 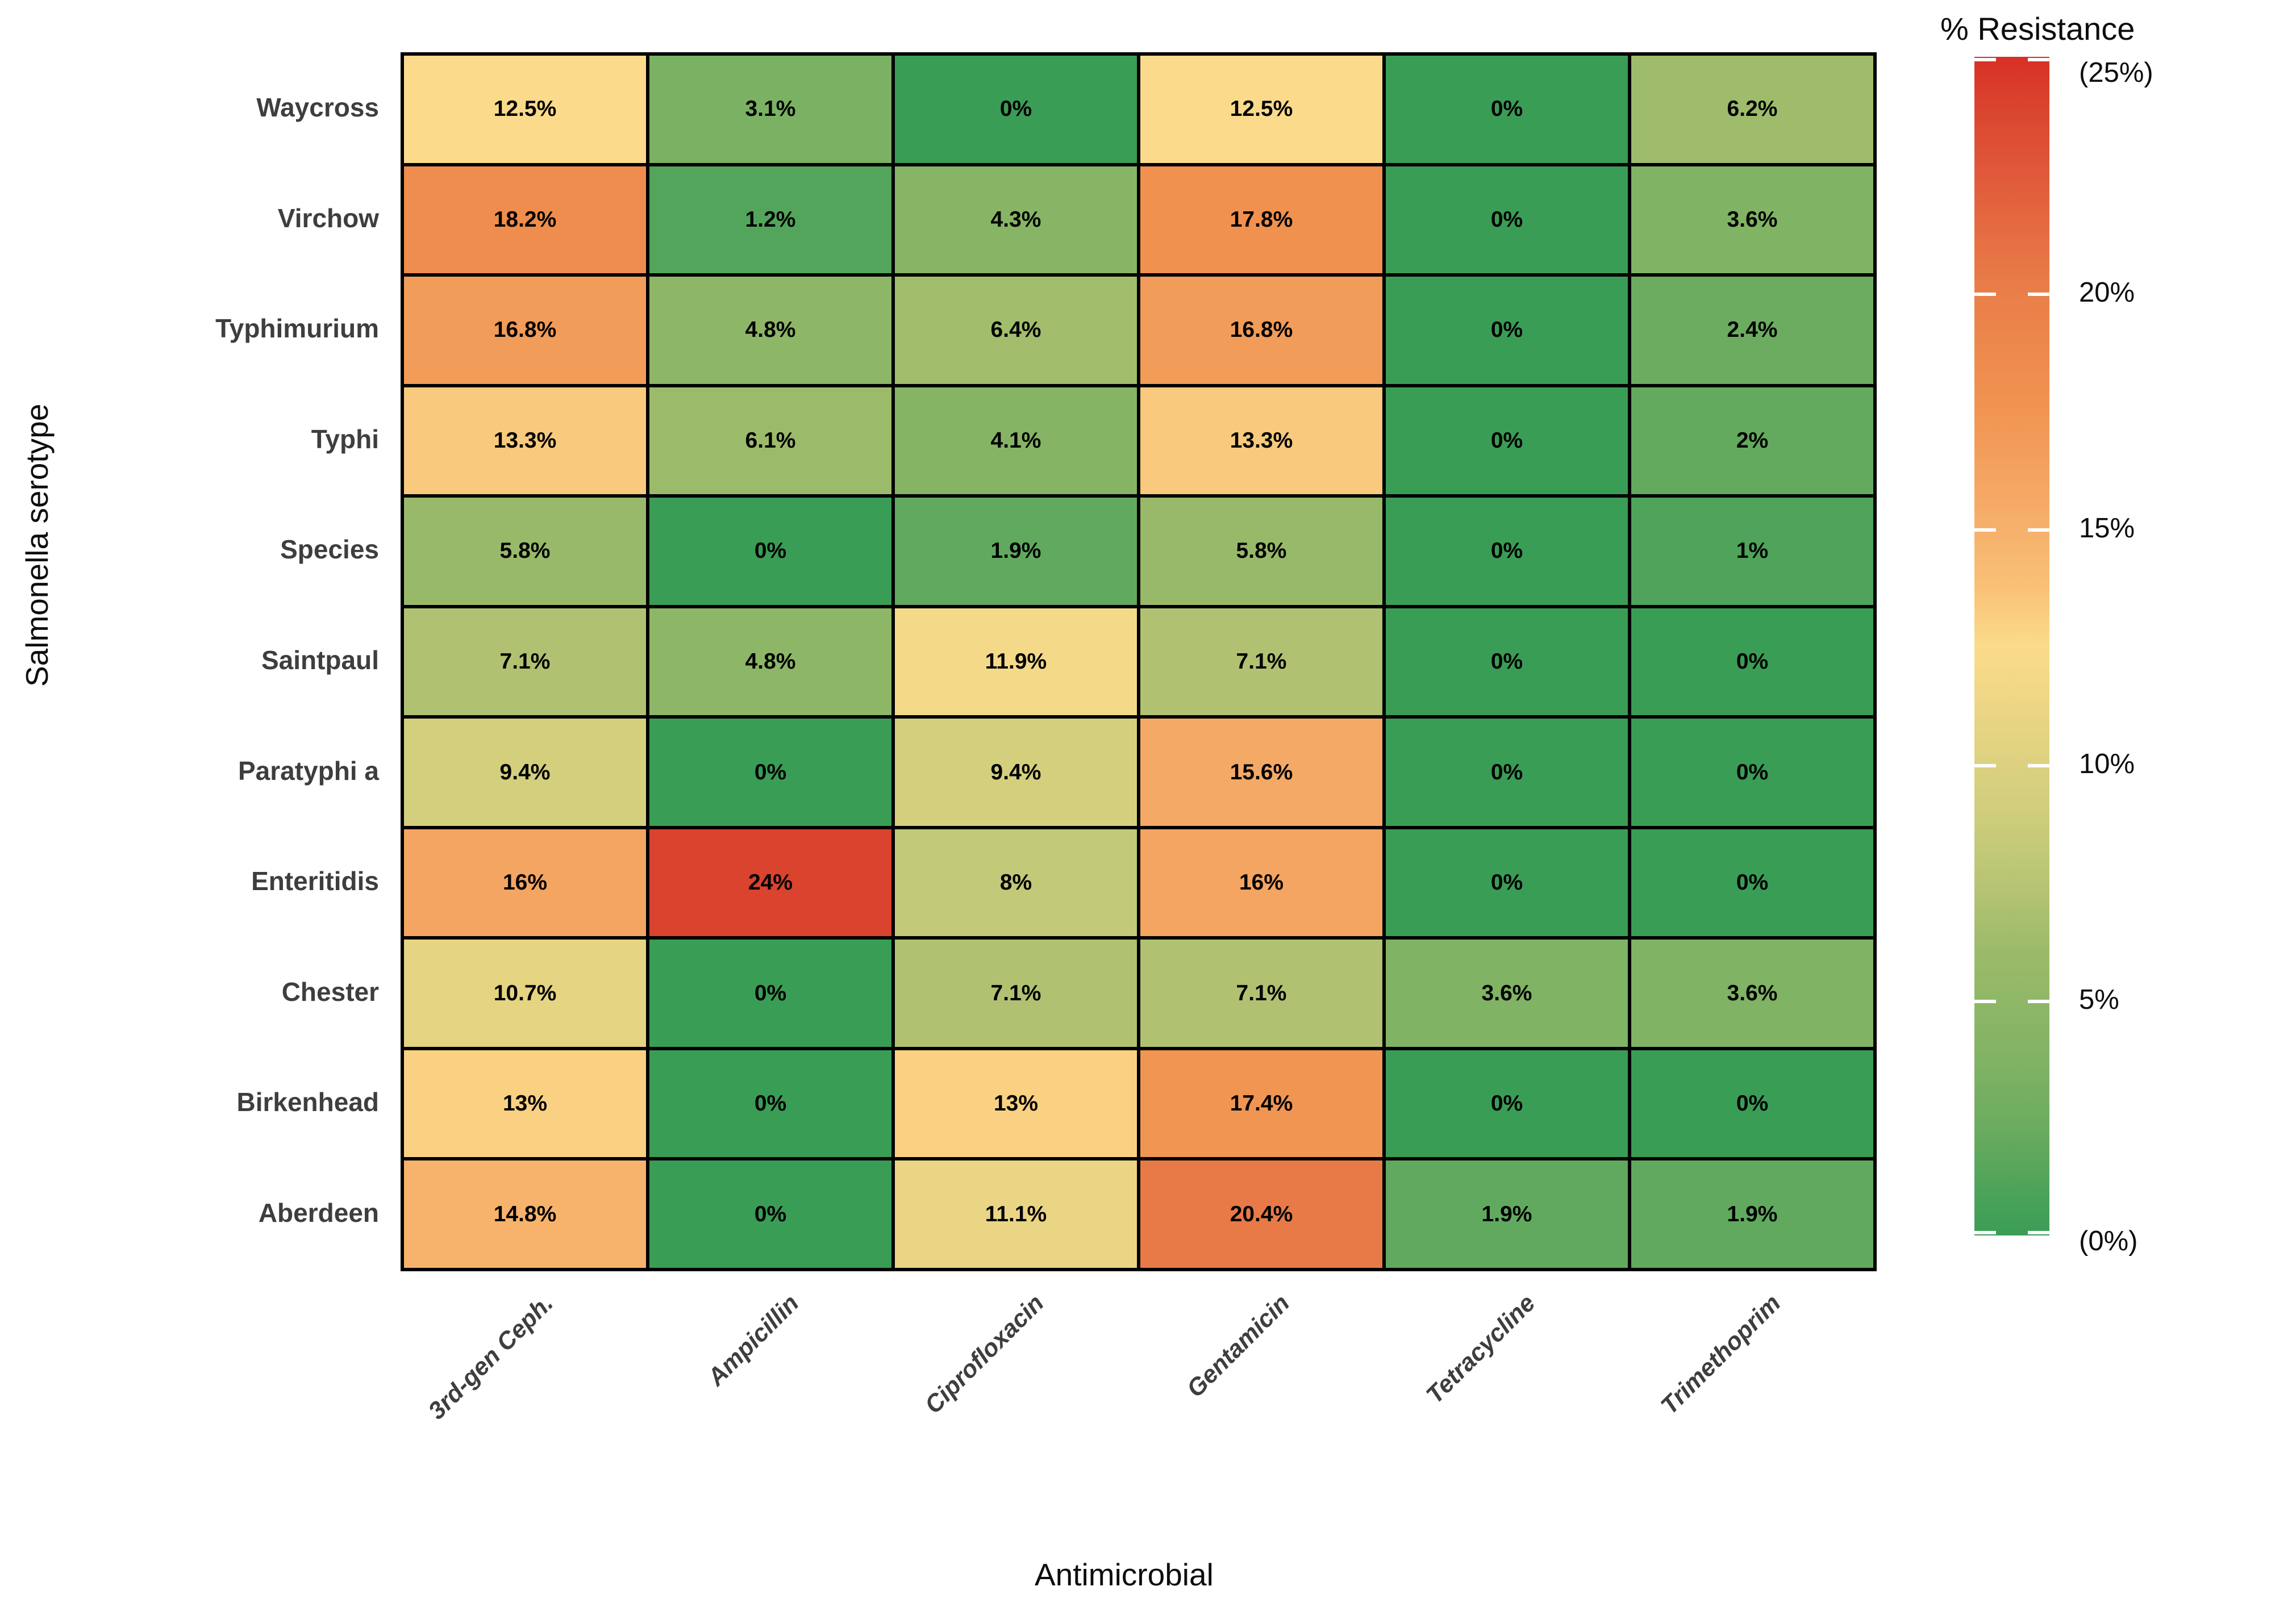 I want to click on heatmap-cell: 6.1%, so click(x=770, y=440).